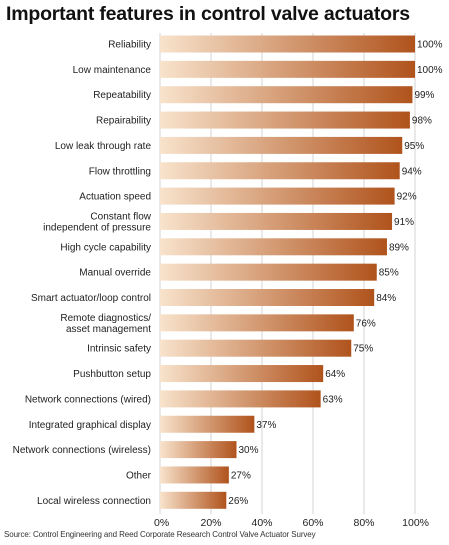  I want to click on value-label: 85%, so click(389, 273).